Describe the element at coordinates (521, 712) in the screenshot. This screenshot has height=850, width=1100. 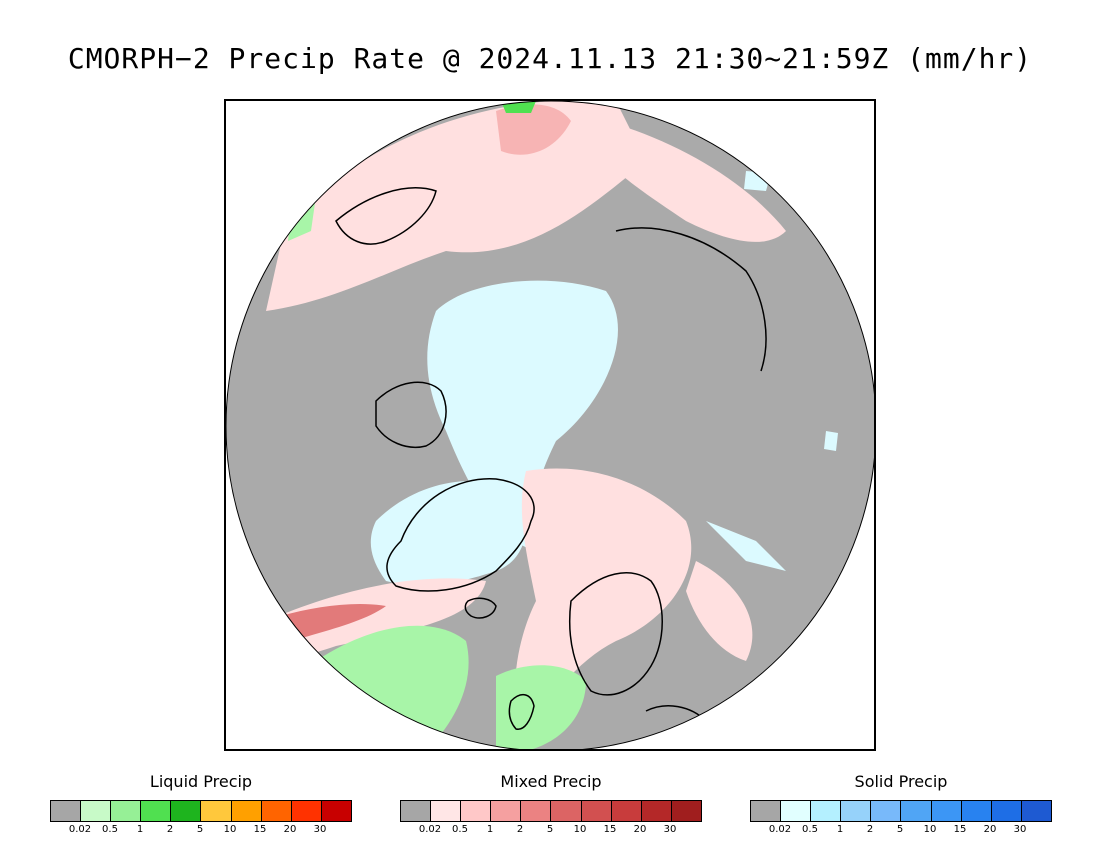
I see `coastline-british-isles` at that location.